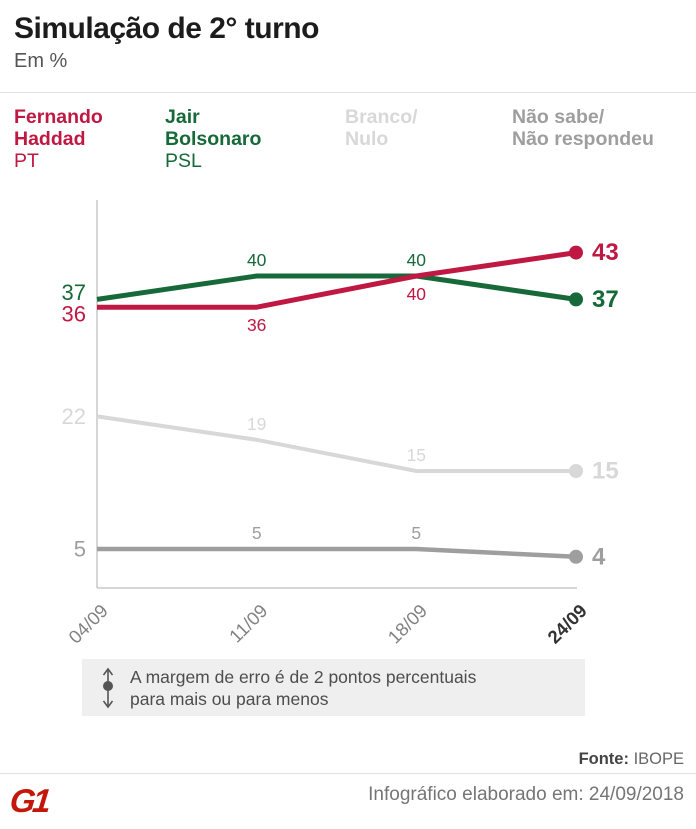 The height and width of the screenshot is (829, 696). I want to click on value-label-bolsonaro-2: 40, so click(417, 260).